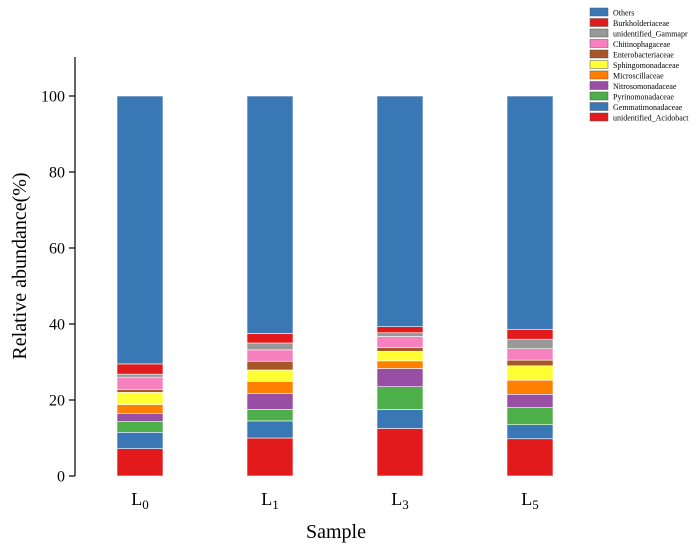 This screenshot has width=700, height=550. Describe the element at coordinates (648, 107) in the screenshot. I see `legend-label: Gemmatimonadaceae` at that location.